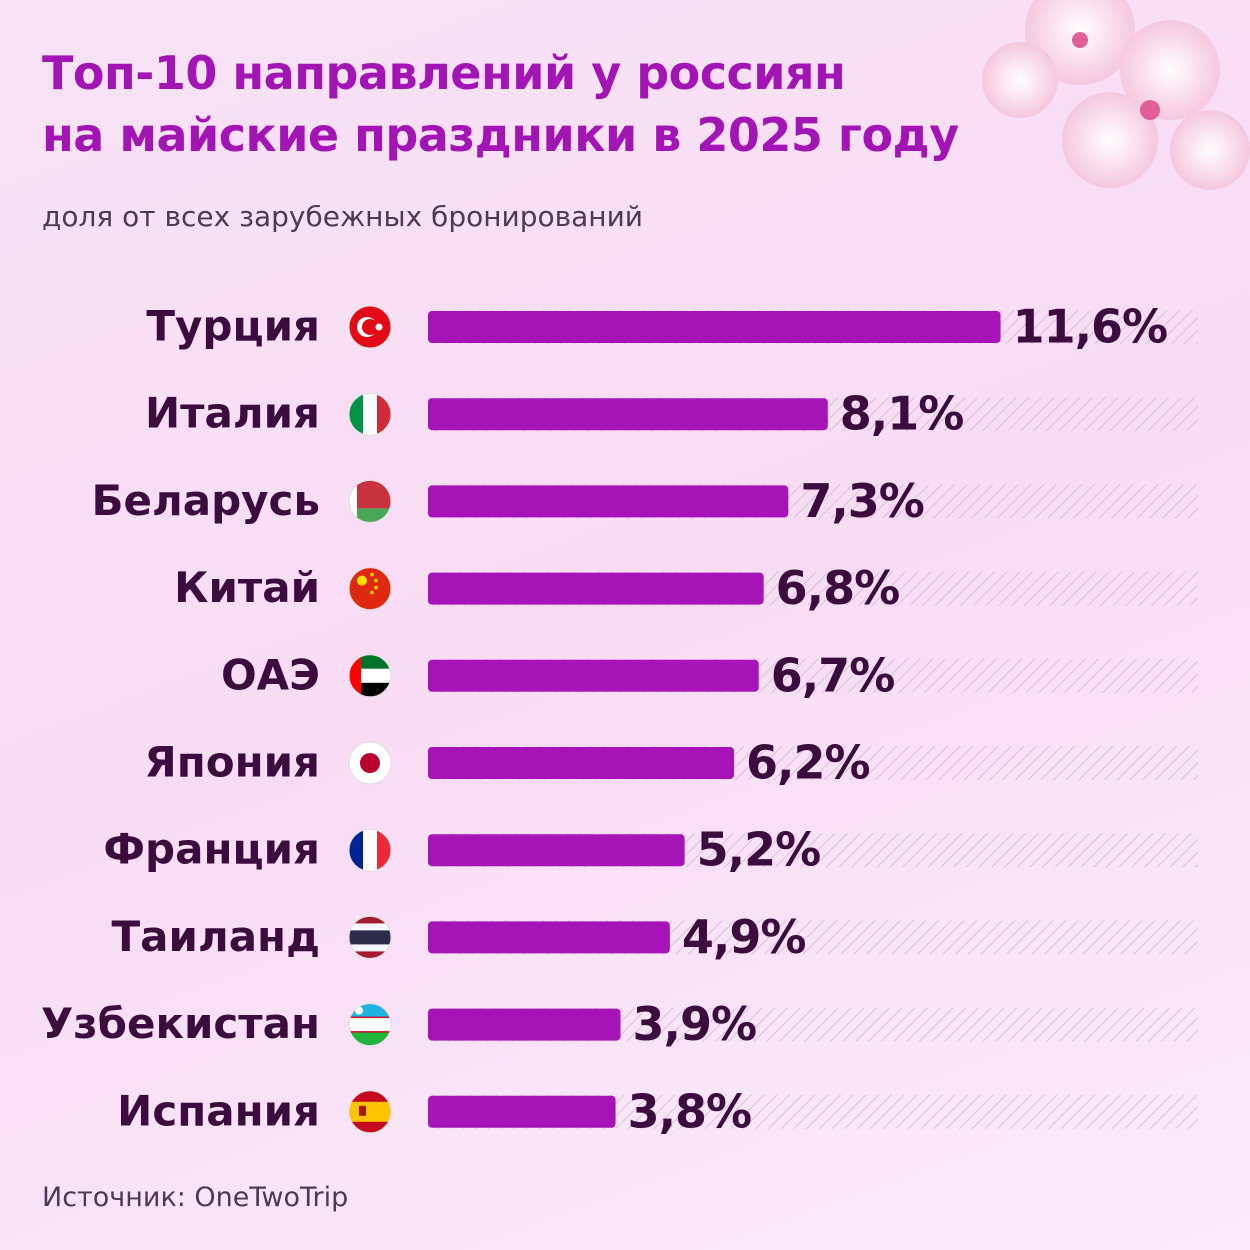  Describe the element at coordinates (695, 1024) in the screenshot. I see `value-label: 3,9%` at that location.